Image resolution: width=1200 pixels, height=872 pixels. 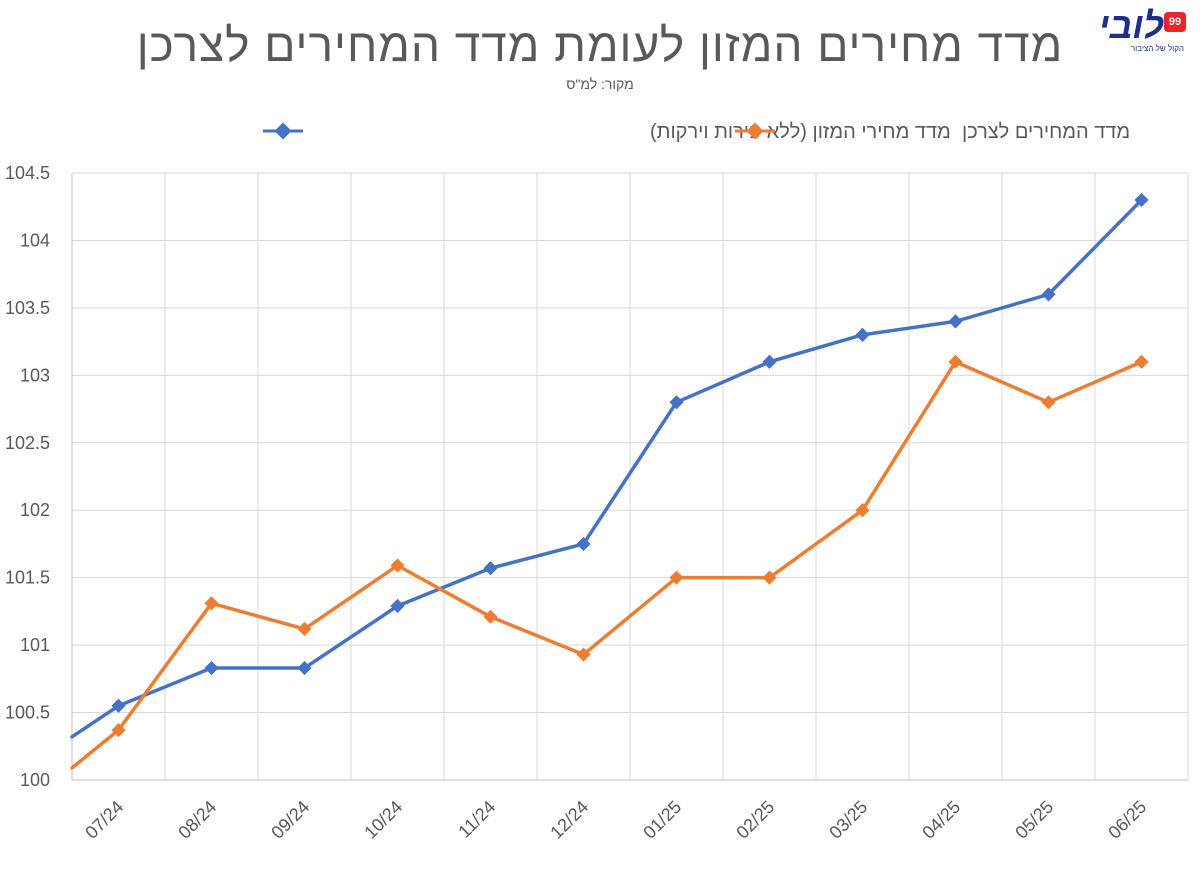 I want to click on x-tick-label: 06/25, so click(x=1127, y=820).